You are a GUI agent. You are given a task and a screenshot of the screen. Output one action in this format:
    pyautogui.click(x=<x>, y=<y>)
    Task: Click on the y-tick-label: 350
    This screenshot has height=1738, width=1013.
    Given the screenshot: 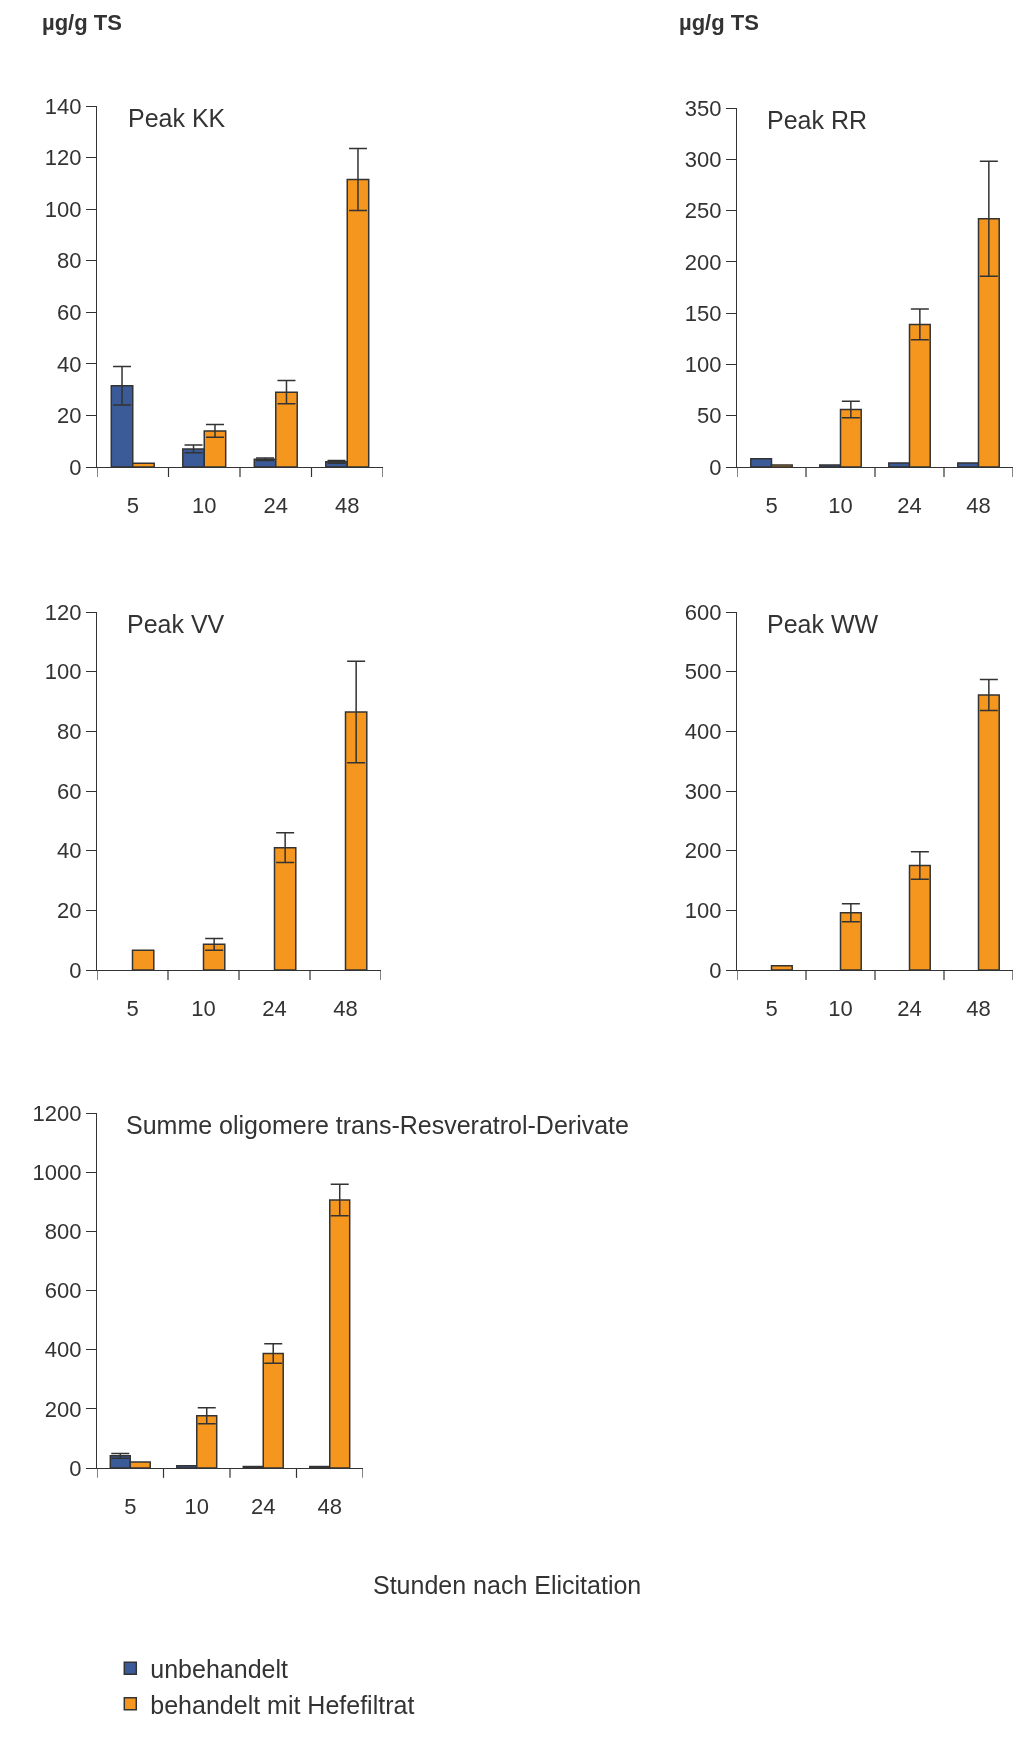 What is the action you would take?
    pyautogui.click(x=703, y=108)
    